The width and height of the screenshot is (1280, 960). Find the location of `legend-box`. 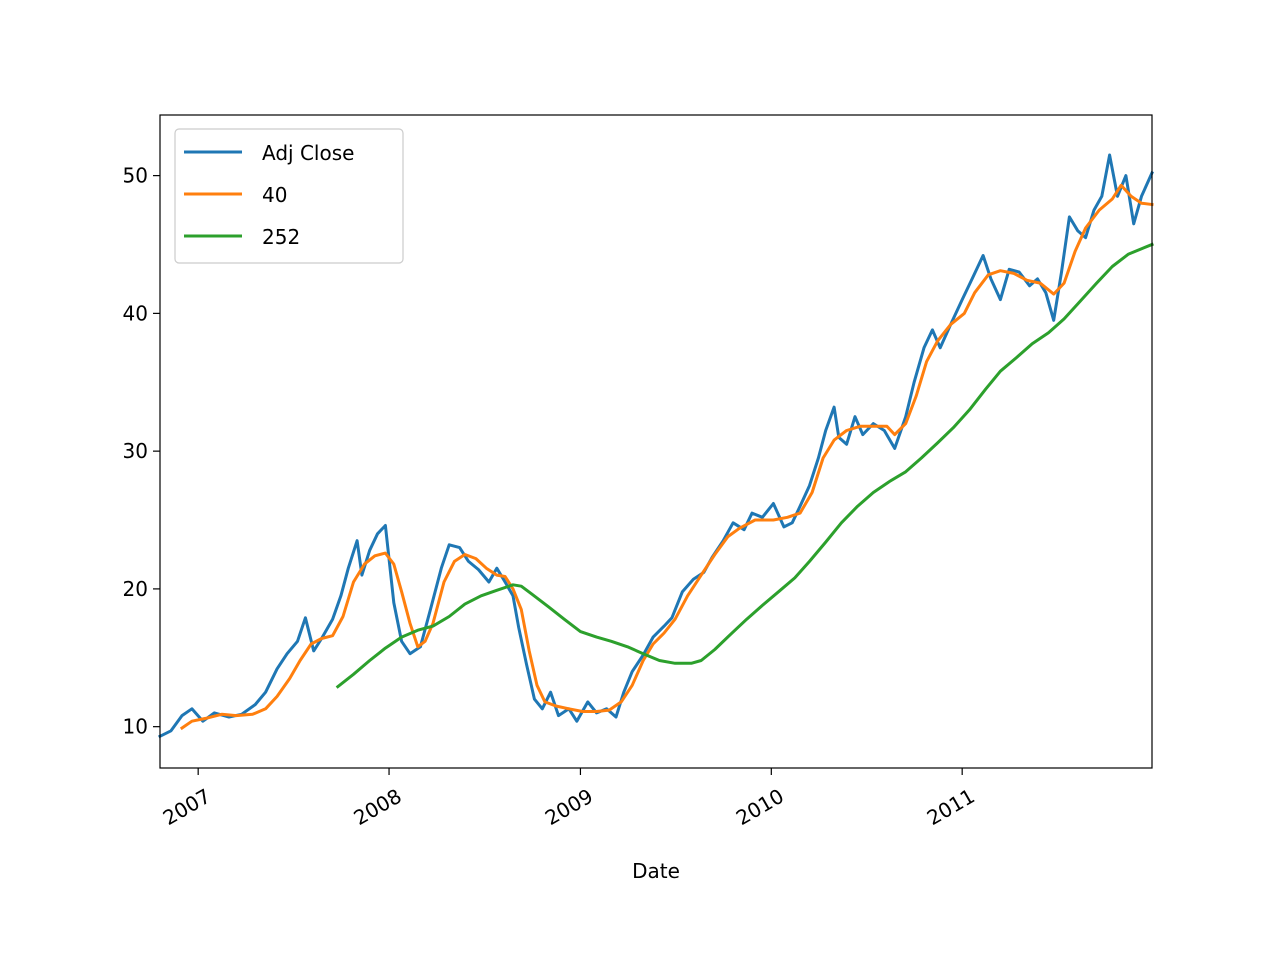

legend-box is located at coordinates (289, 196).